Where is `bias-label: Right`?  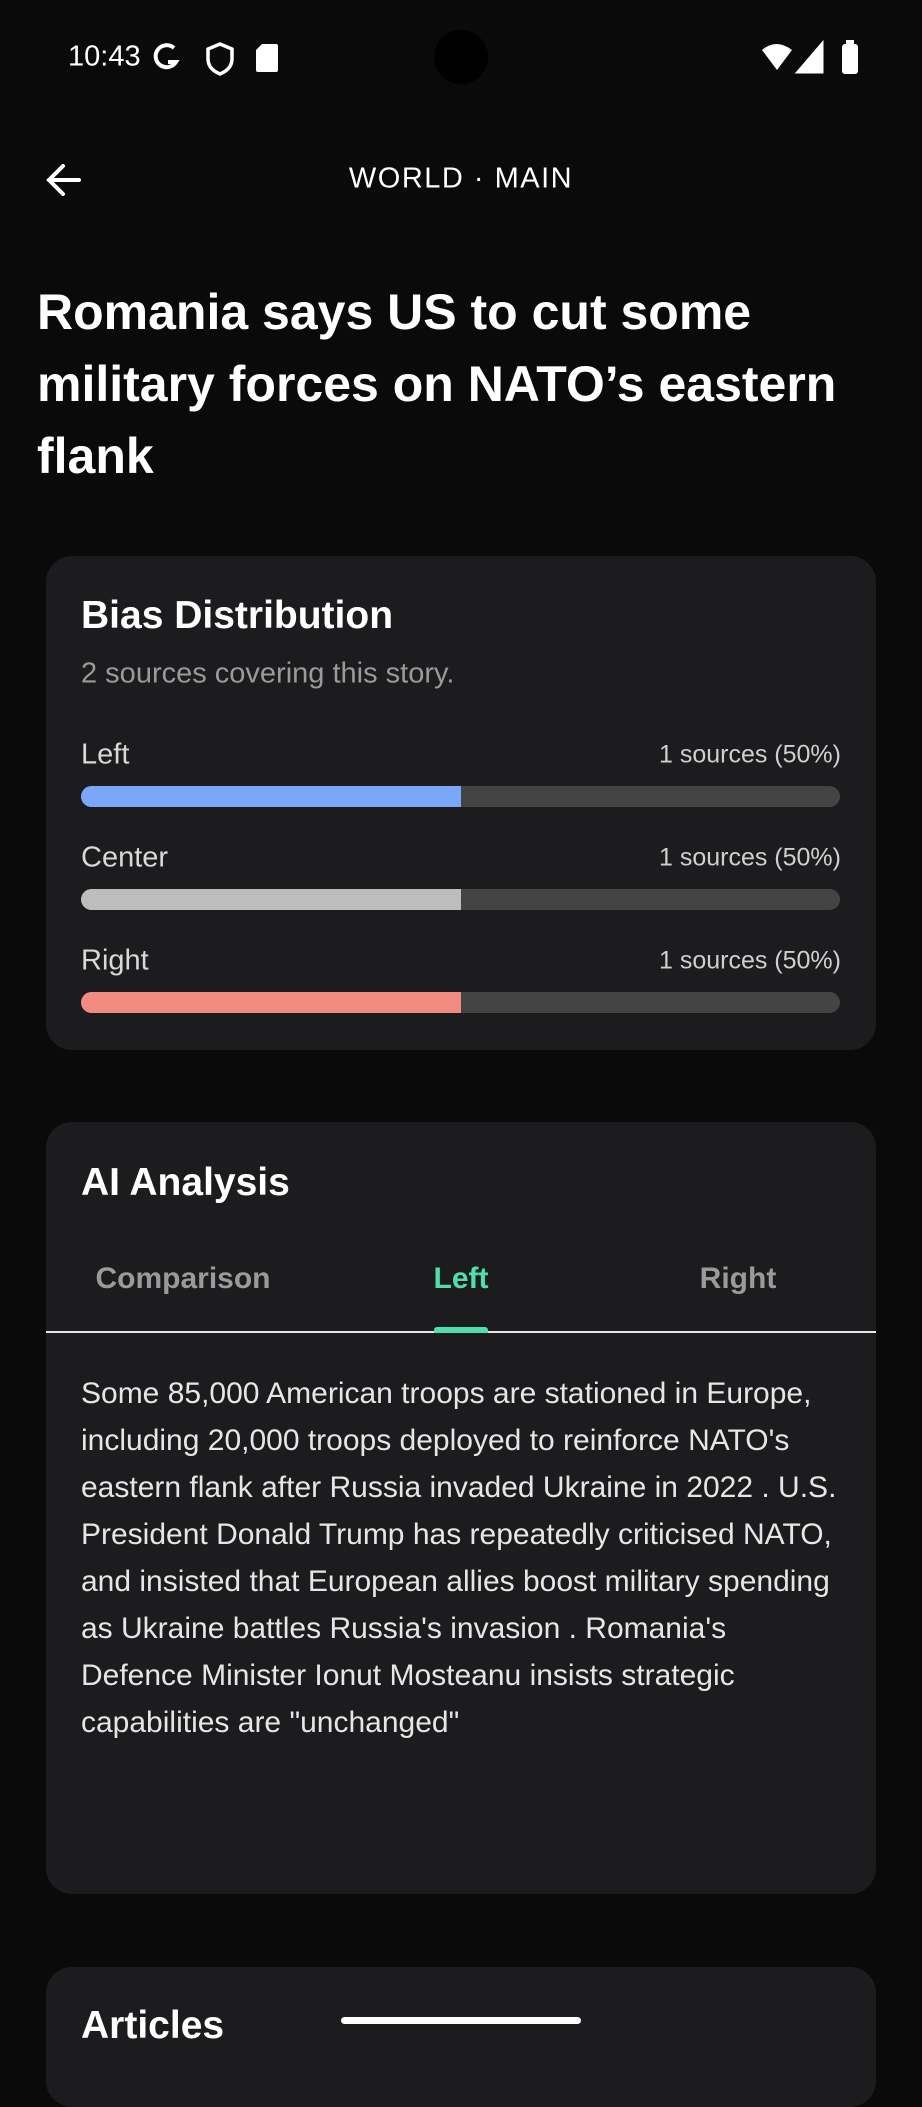
bias-label: Right is located at coordinates (115, 960).